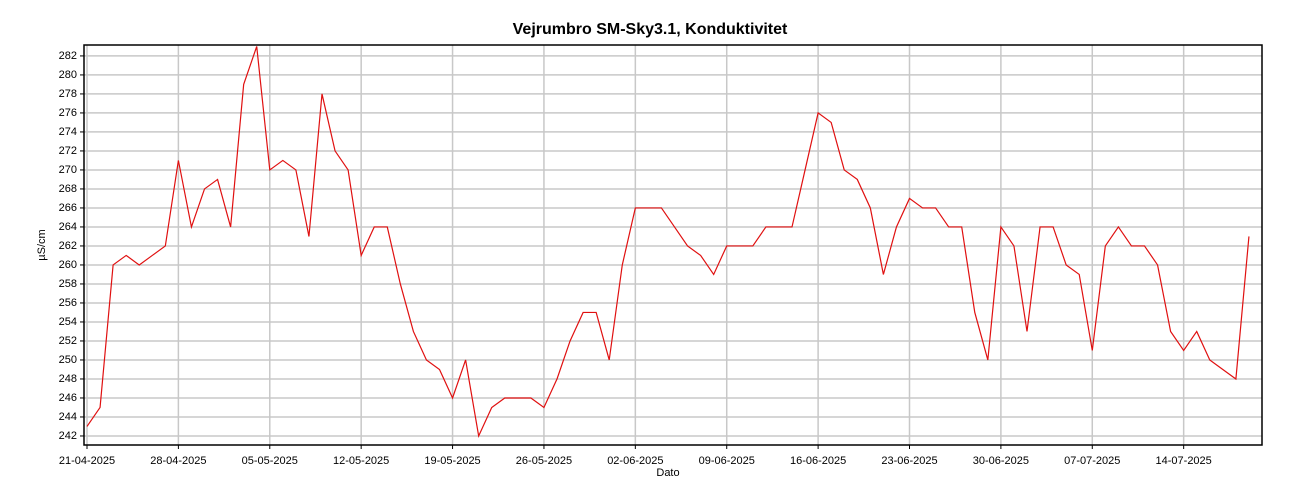  What do you see at coordinates (68, 113) in the screenshot?
I see `y-tick-label: 276` at bounding box center [68, 113].